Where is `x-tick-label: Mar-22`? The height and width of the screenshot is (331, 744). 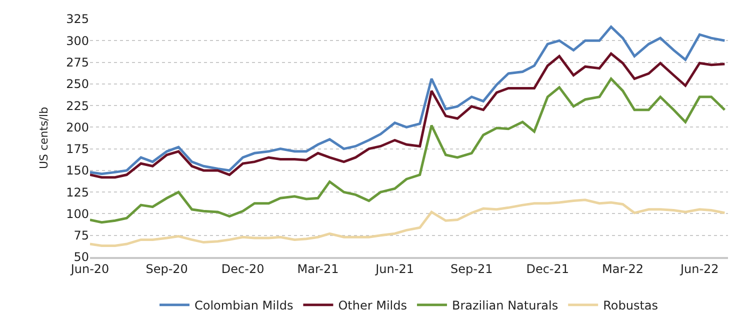
x-tick-label: Mar-22 is located at coordinates (623, 269).